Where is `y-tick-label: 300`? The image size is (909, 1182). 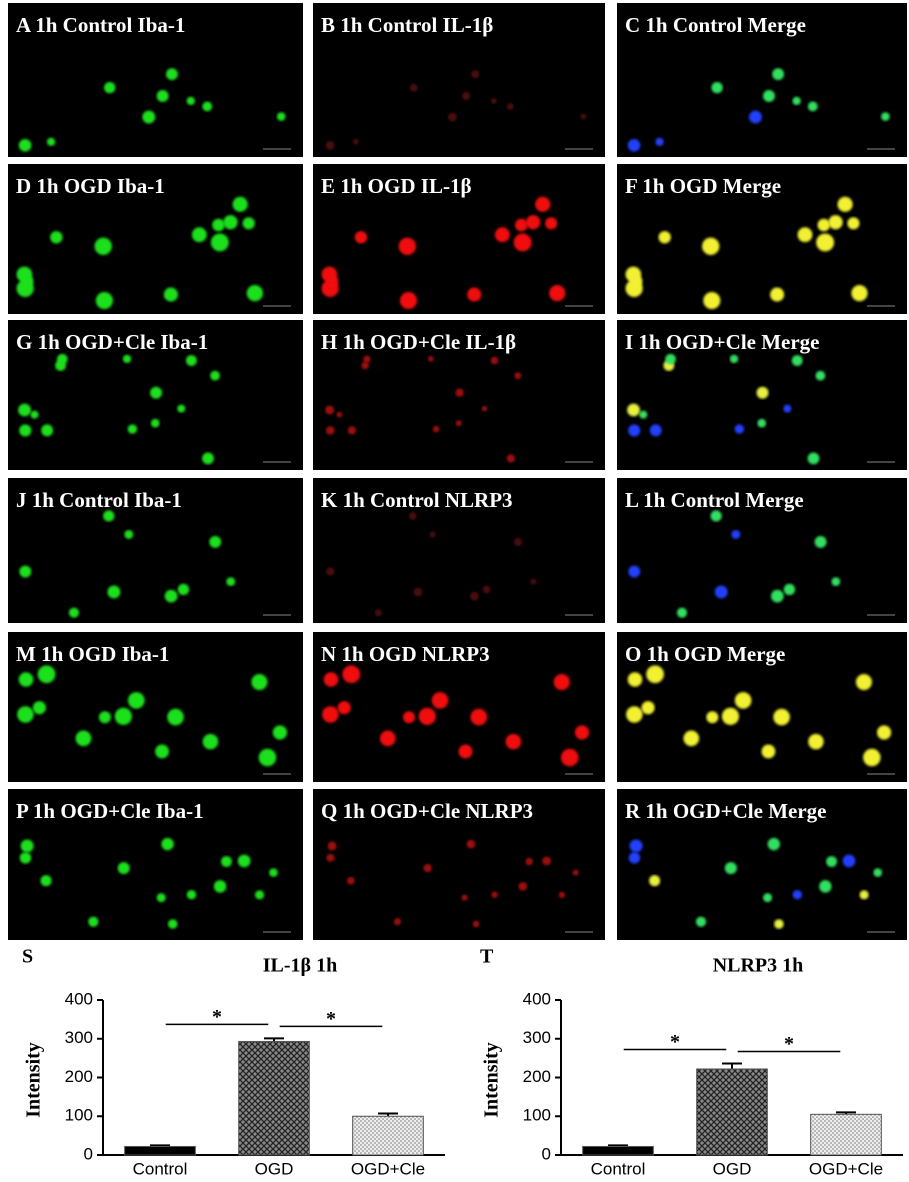
y-tick-label: 300 is located at coordinates (79, 1037).